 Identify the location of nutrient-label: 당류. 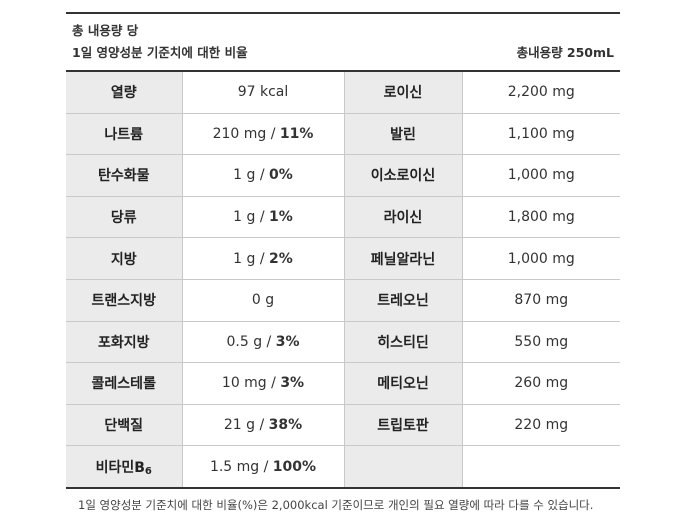
(124, 217).